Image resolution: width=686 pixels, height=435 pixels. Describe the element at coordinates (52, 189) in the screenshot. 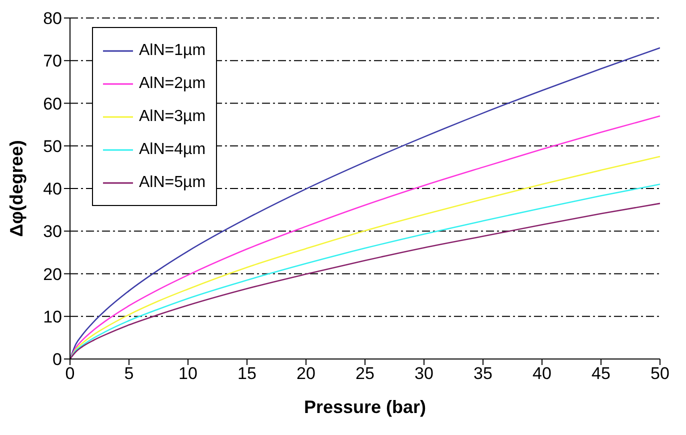

I see `y-tick-label: 40` at that location.